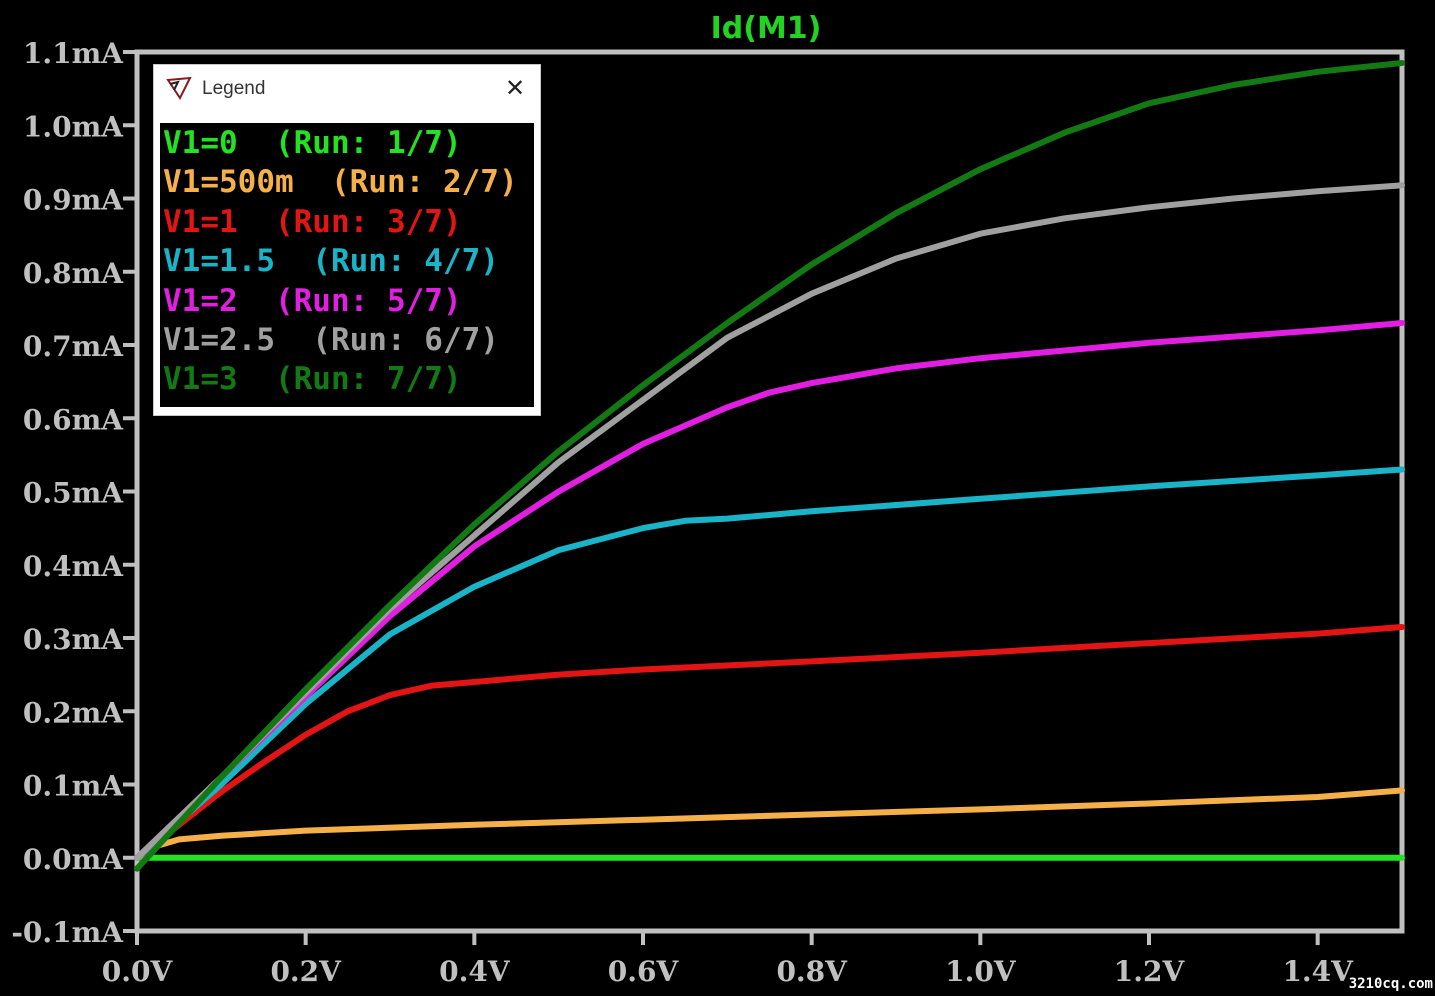  What do you see at coordinates (73, 53) in the screenshot?
I see `y-tick-label: 1.1mA` at bounding box center [73, 53].